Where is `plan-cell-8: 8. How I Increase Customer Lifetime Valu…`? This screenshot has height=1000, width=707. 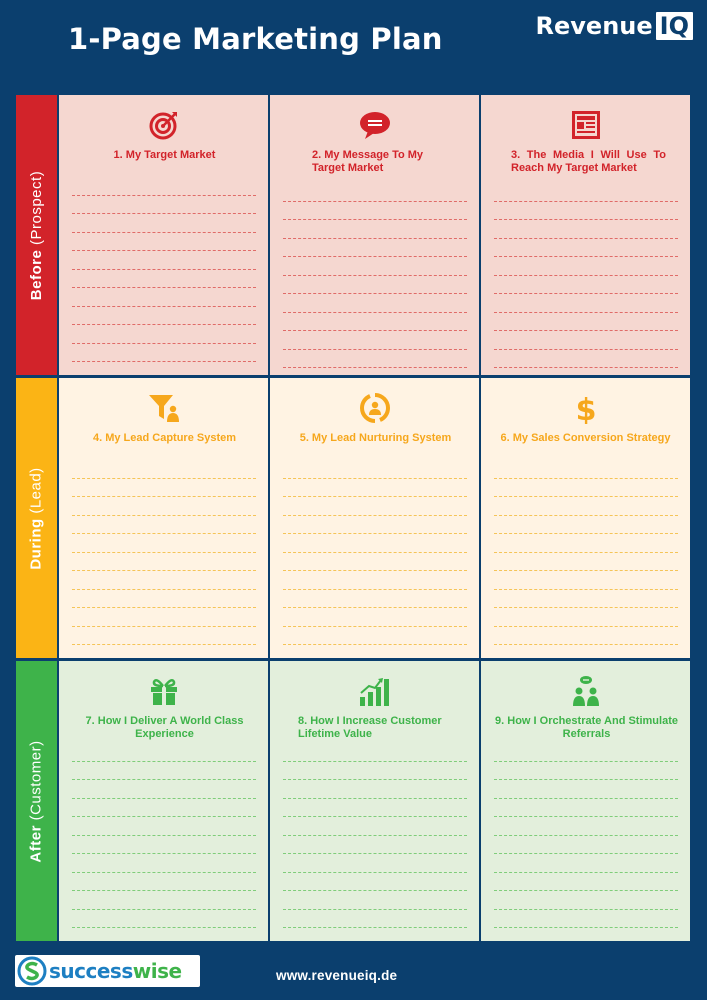
plan-cell-8: 8. How I Increase Customer Lifetime Valu… is located at coordinates (374, 801).